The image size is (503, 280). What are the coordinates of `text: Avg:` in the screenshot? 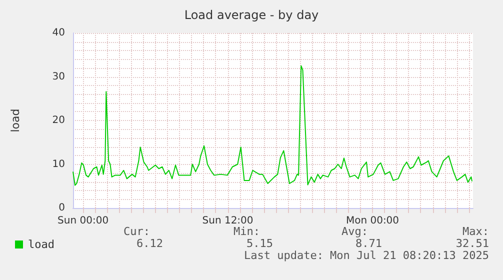 It's located at (355, 231).